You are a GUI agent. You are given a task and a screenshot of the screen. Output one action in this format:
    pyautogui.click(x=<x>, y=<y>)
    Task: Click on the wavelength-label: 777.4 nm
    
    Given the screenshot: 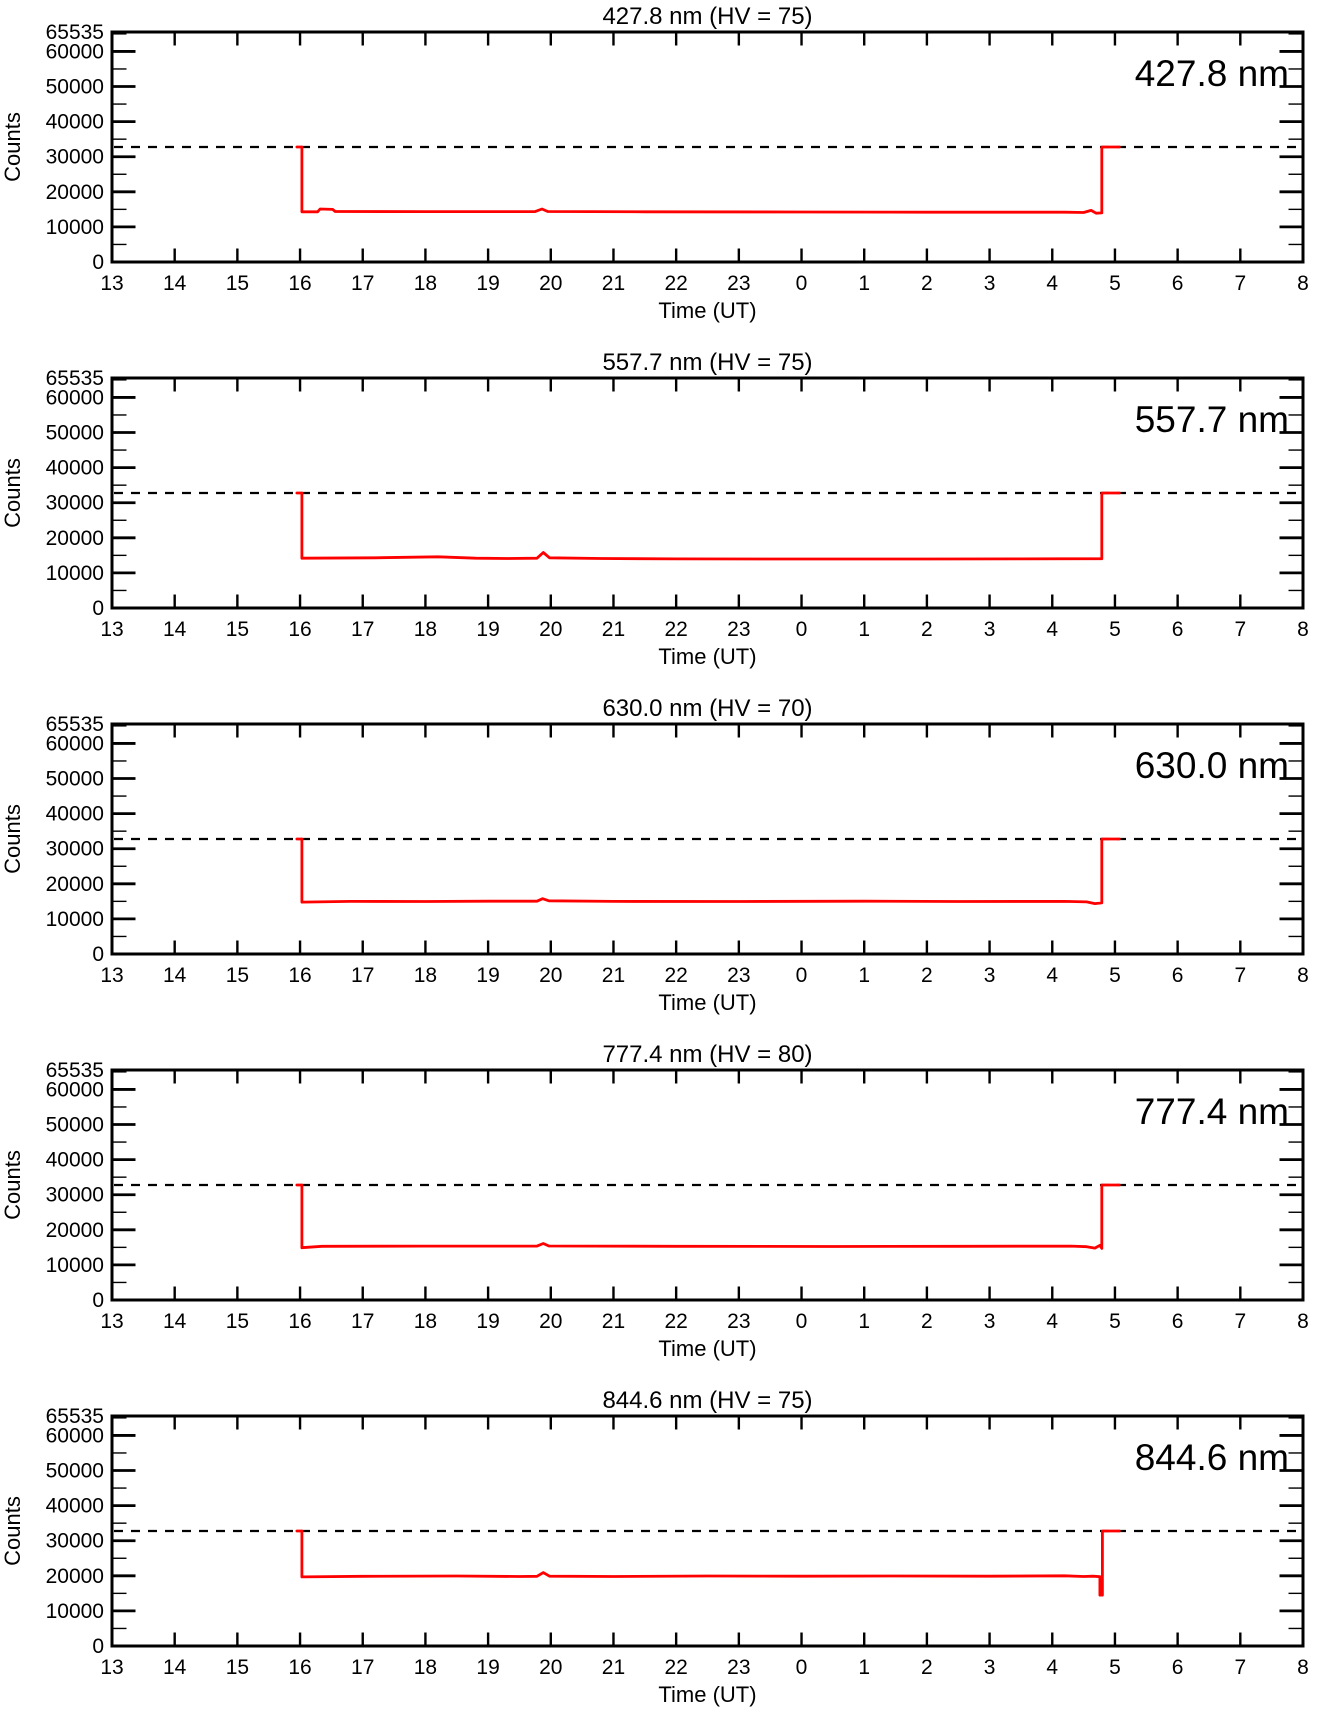 What is the action you would take?
    pyautogui.click(x=1212, y=1111)
    